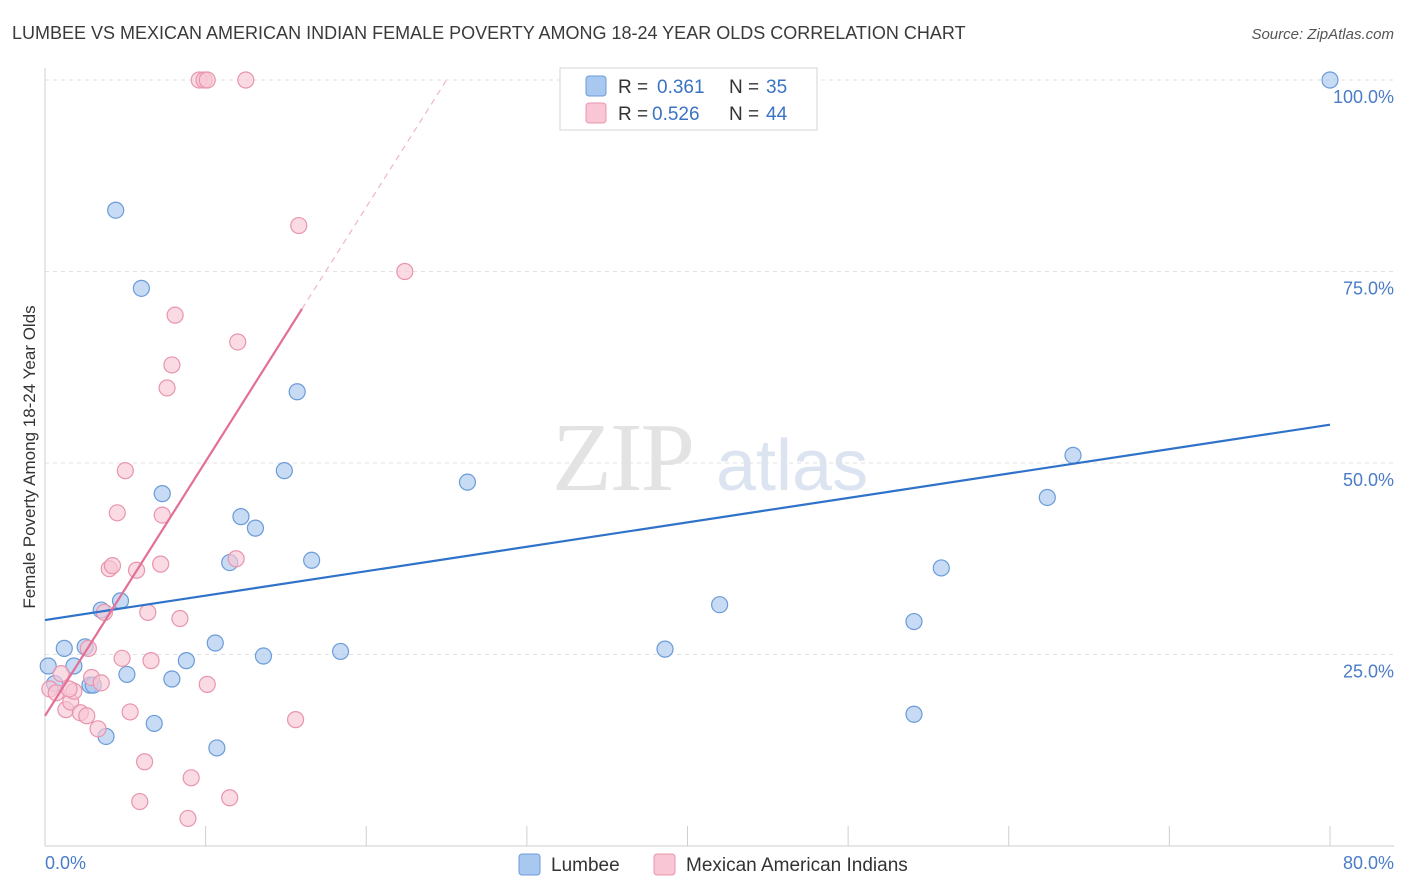 The image size is (1406, 892). I want to click on bottom-legend-swatch-lumbee, so click(529, 864).